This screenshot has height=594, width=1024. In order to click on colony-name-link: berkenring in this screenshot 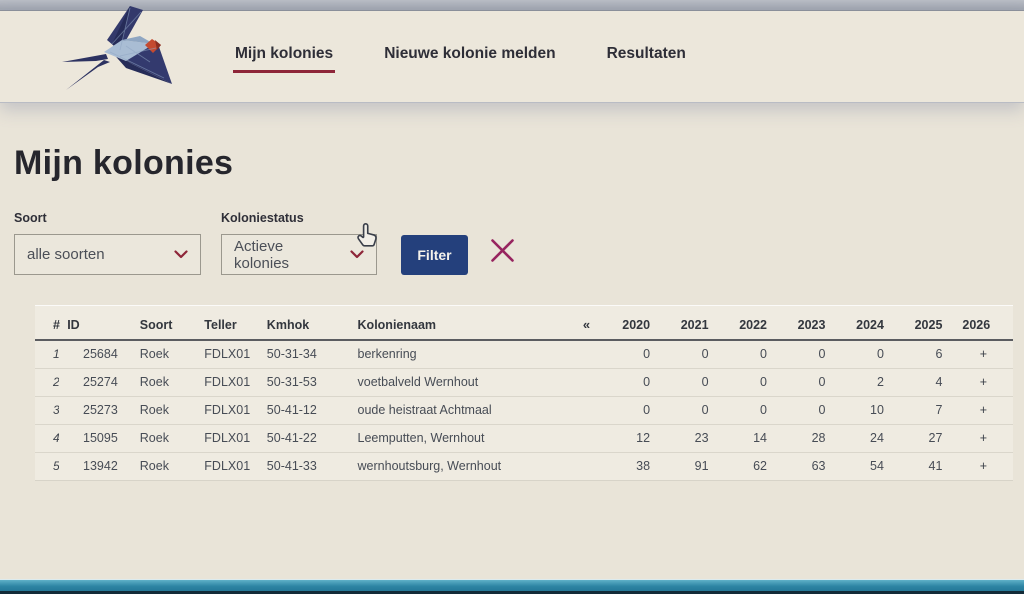, I will do `click(459, 354)`.